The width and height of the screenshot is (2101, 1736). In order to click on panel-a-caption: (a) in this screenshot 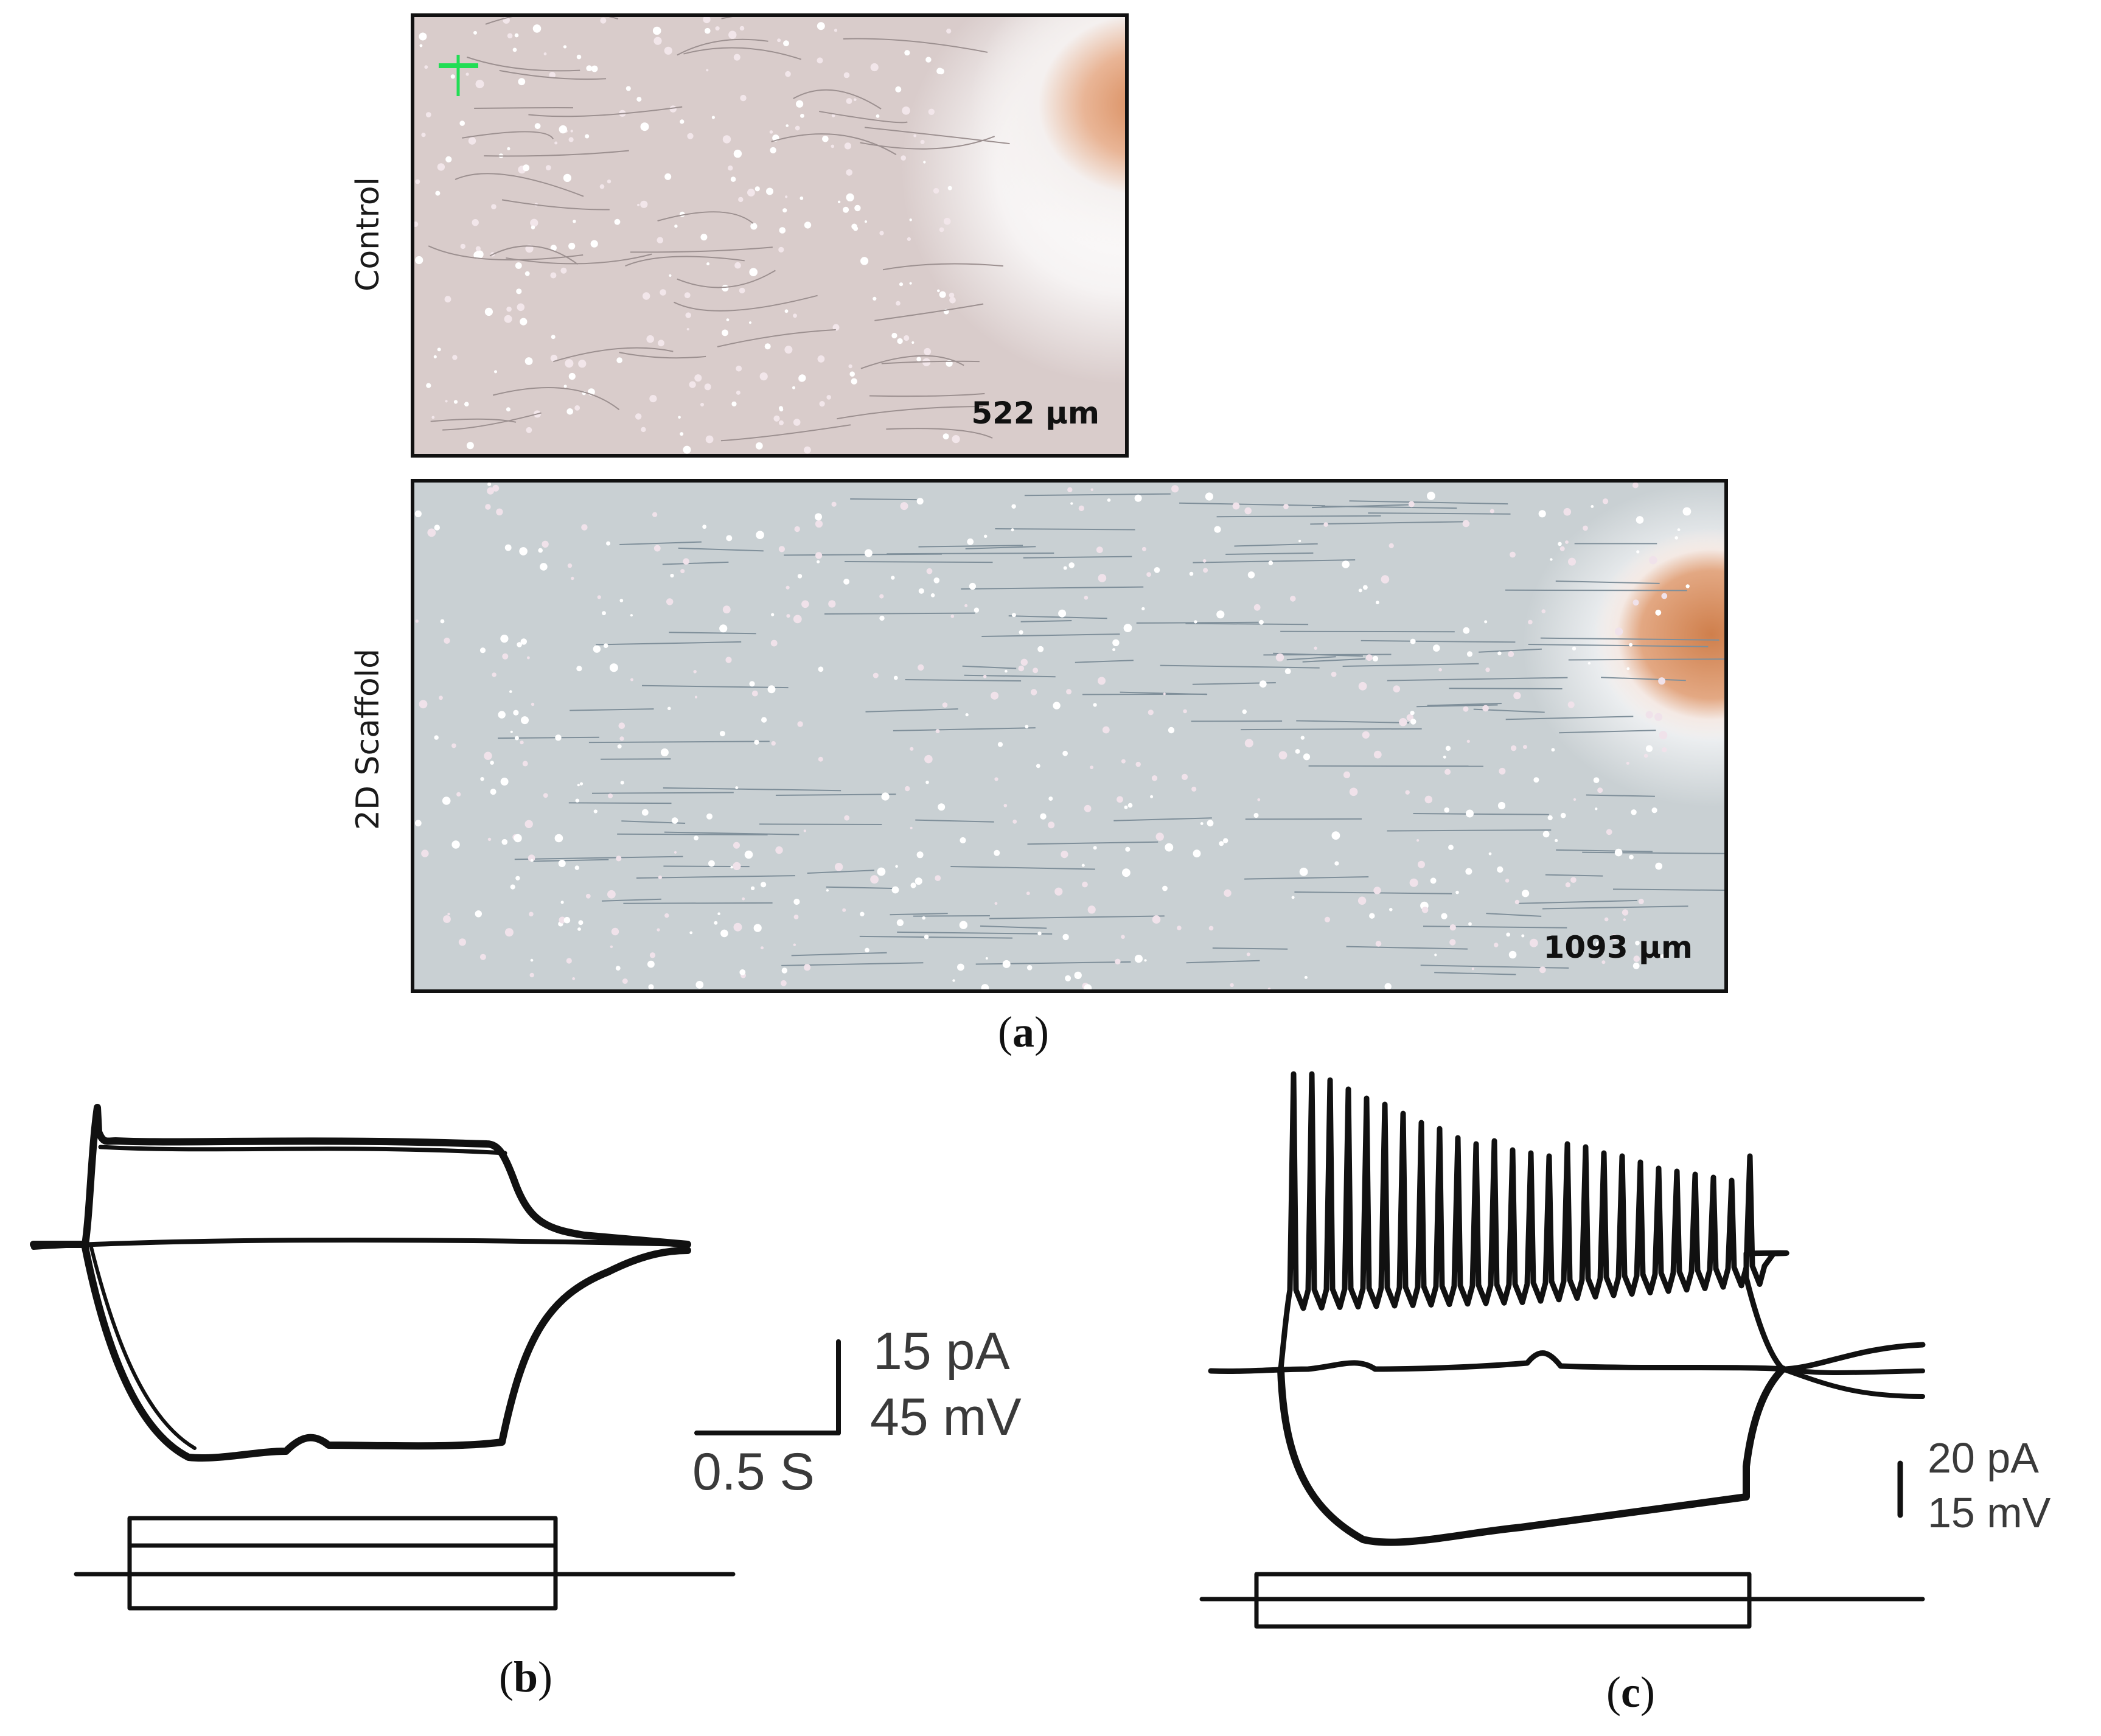, I will do `click(1023, 1032)`.